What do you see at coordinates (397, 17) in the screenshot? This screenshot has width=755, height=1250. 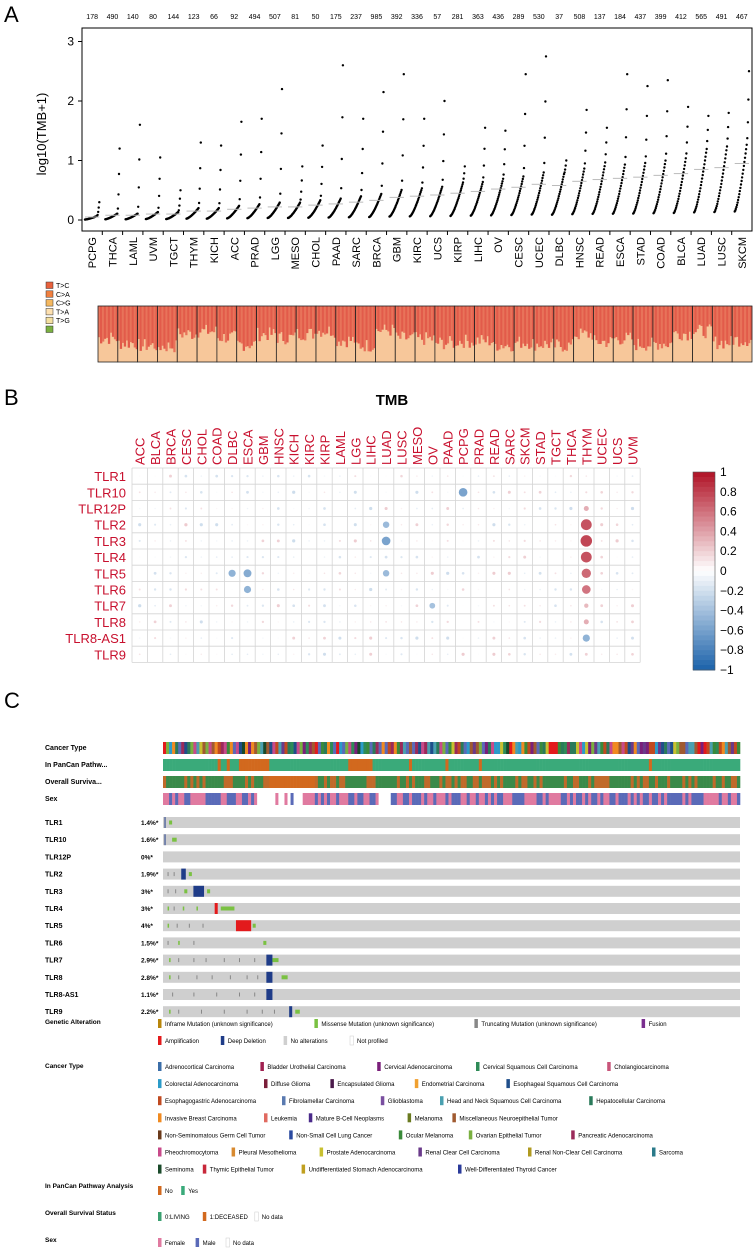 I see `sample-count: 392` at bounding box center [397, 17].